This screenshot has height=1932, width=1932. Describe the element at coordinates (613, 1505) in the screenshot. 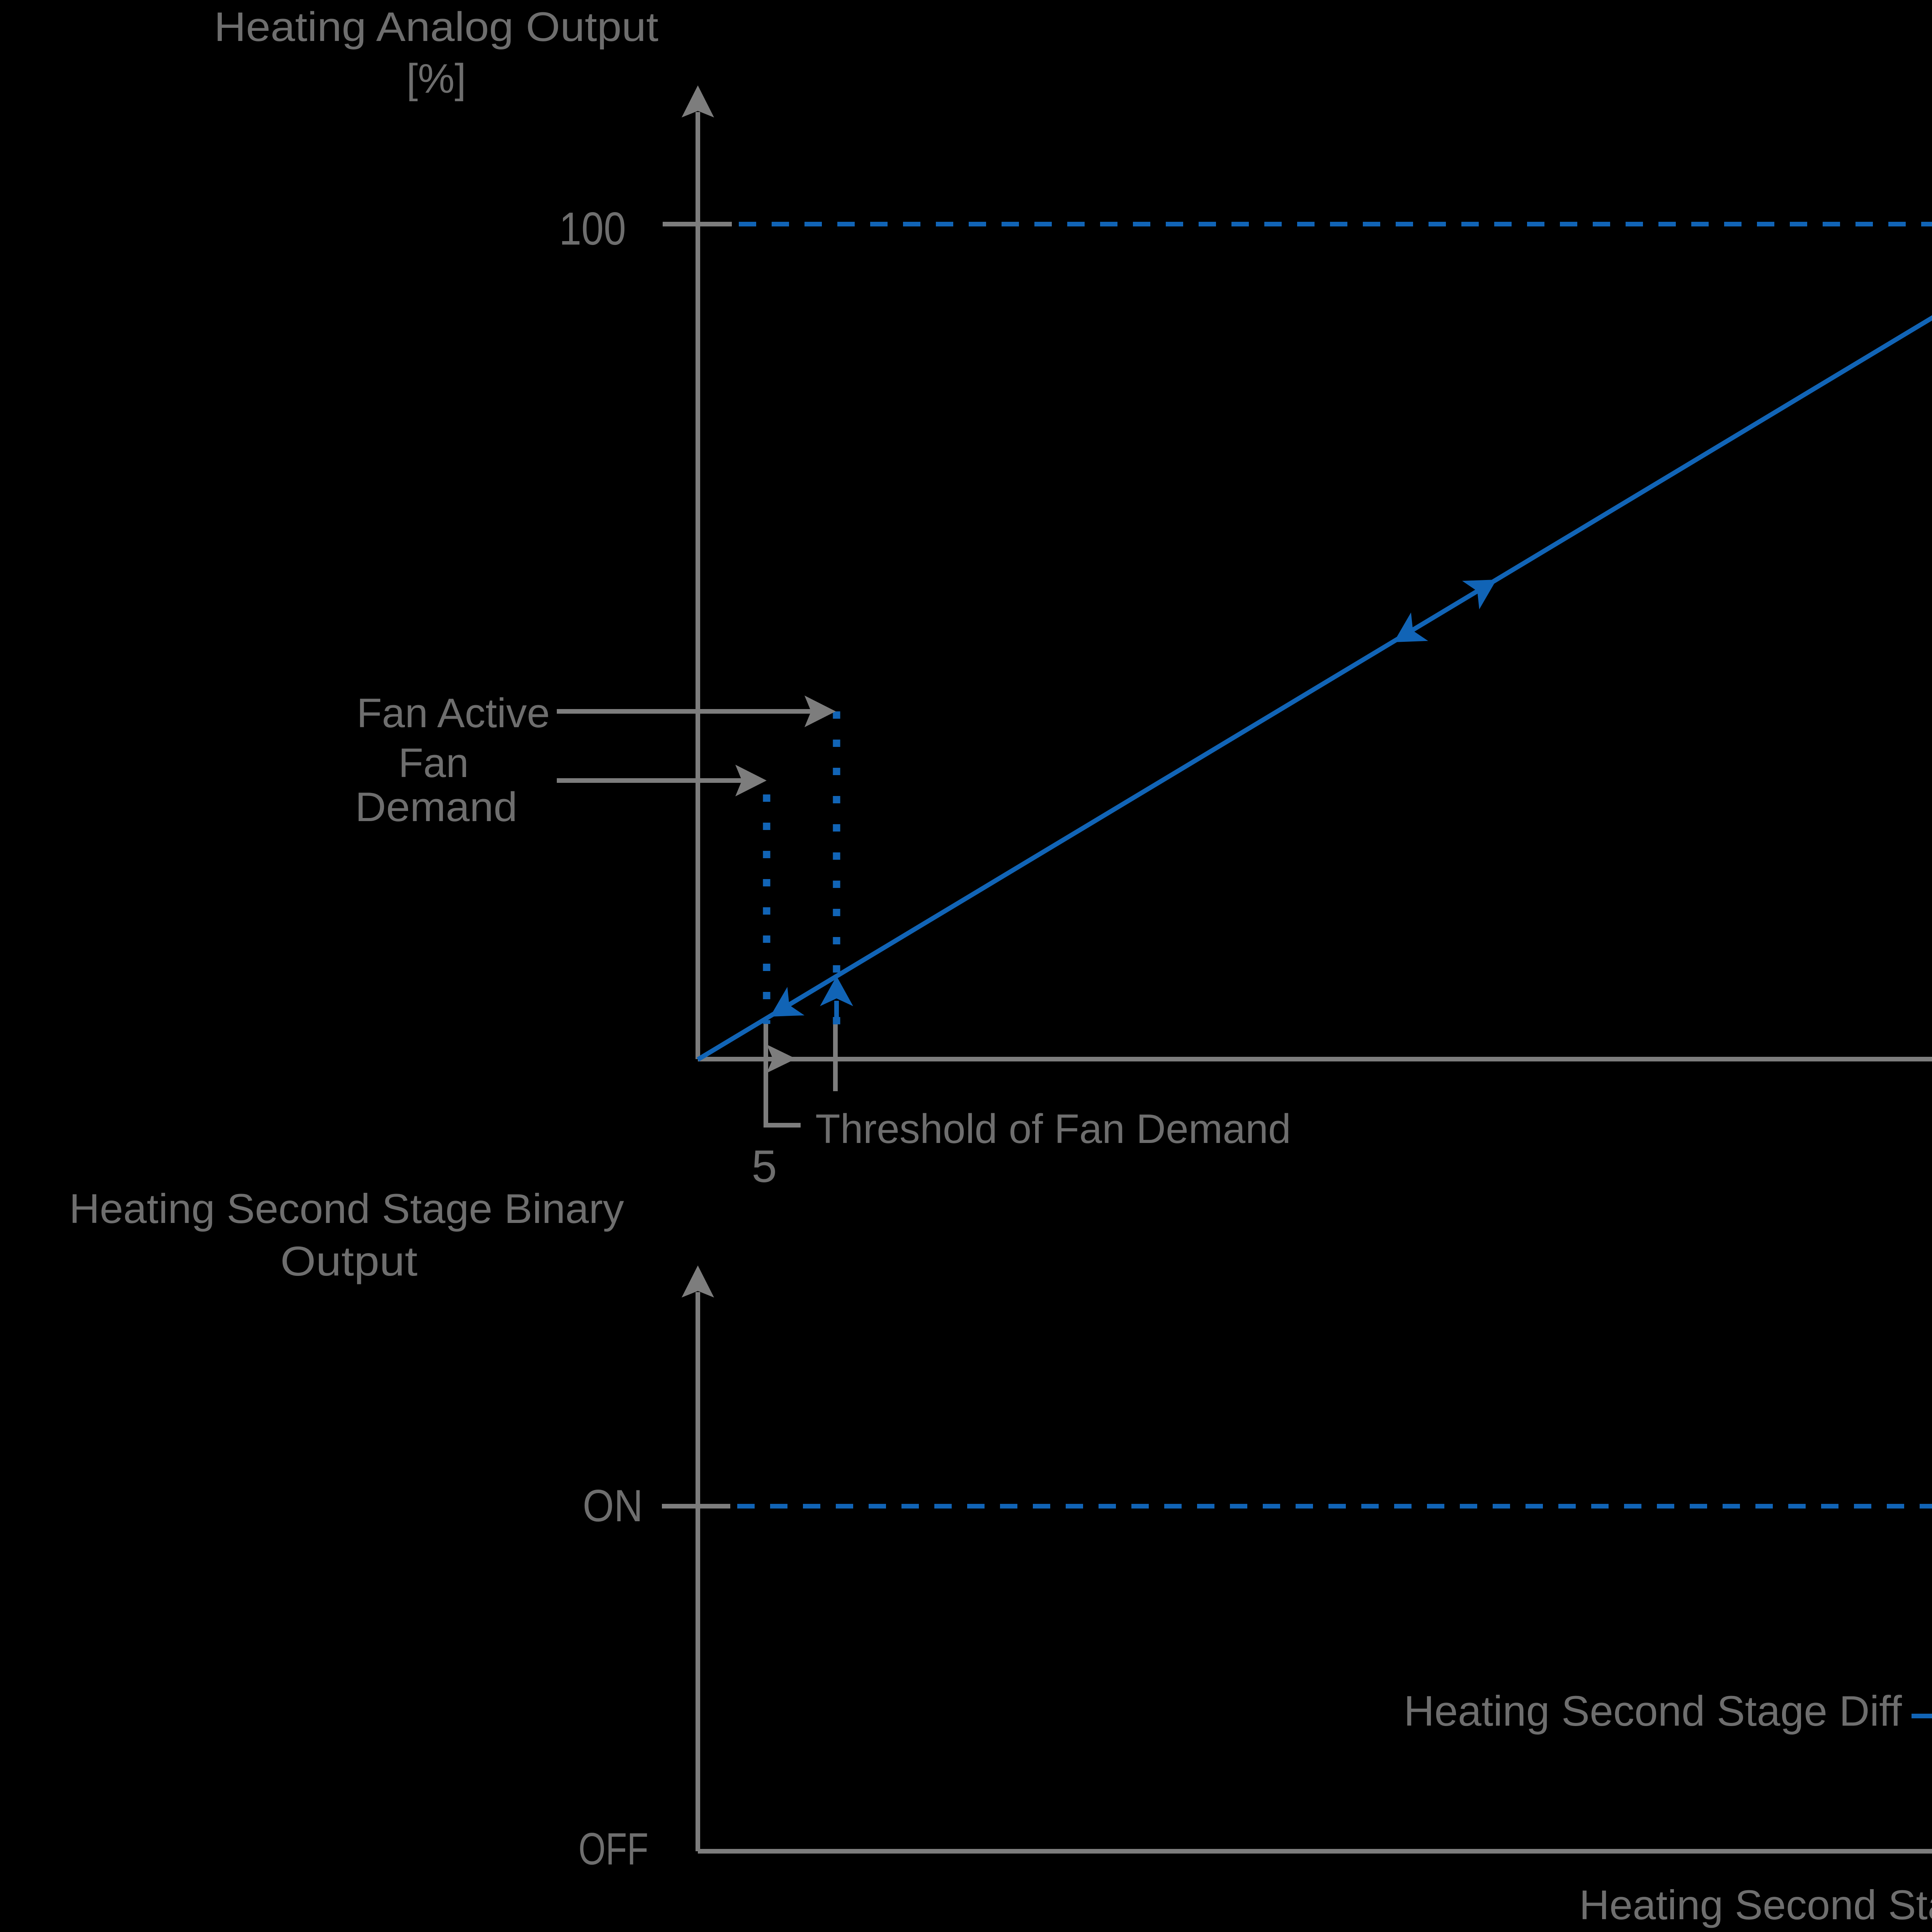

I see `svg-text: ON` at that location.